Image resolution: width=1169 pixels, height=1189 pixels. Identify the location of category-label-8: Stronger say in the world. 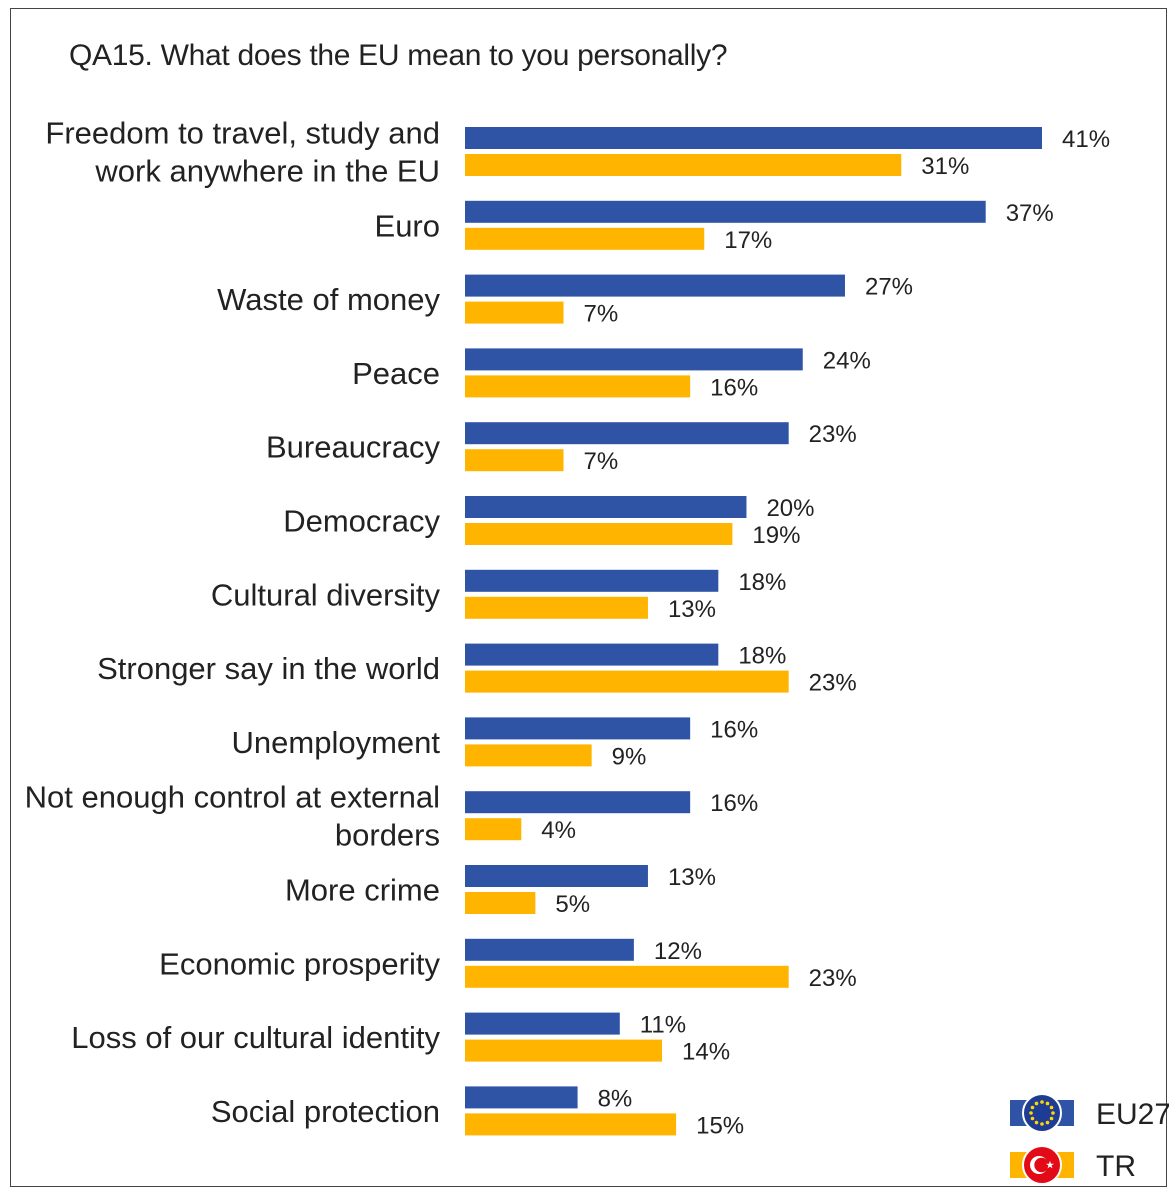
(268, 668).